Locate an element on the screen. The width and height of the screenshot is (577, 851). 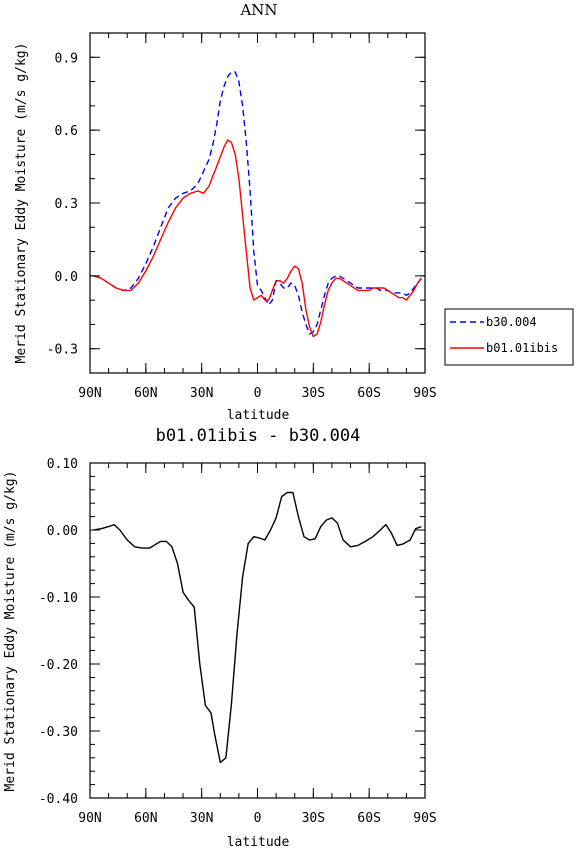
bottom-x-tick-label: 90S is located at coordinates (424, 818).